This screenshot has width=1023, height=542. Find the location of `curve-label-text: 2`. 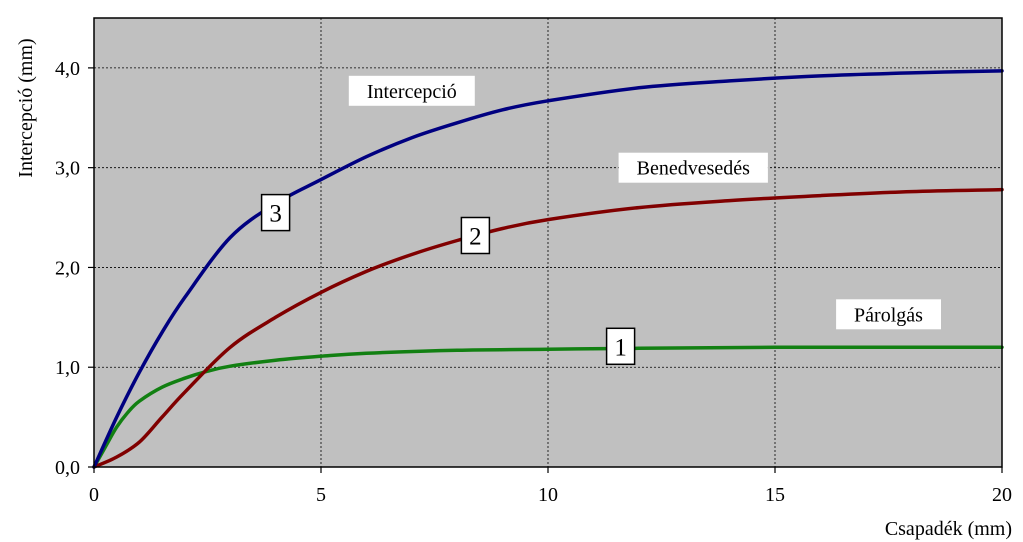

curve-label-text: 2 is located at coordinates (475, 237).